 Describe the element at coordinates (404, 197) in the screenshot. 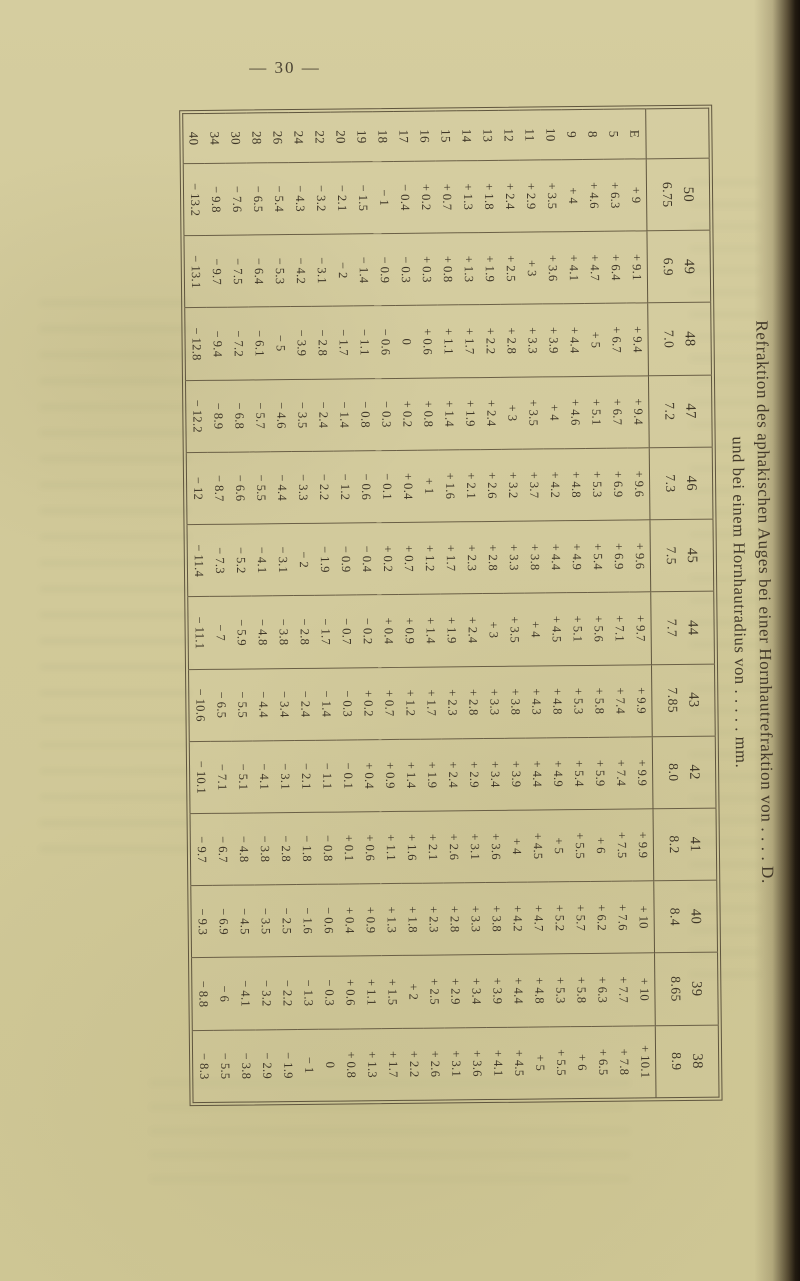

I see `table-cell: − 0.4` at that location.